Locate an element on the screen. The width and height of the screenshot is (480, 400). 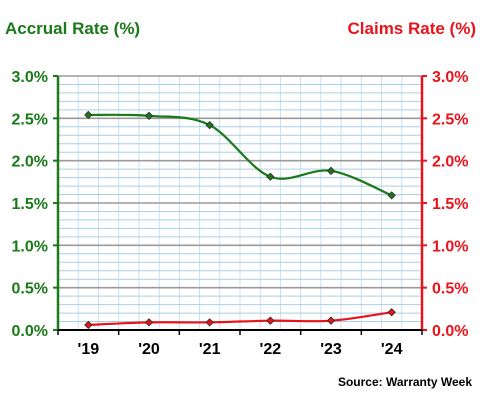
left-tick-label: 0.5% is located at coordinates (30, 289).